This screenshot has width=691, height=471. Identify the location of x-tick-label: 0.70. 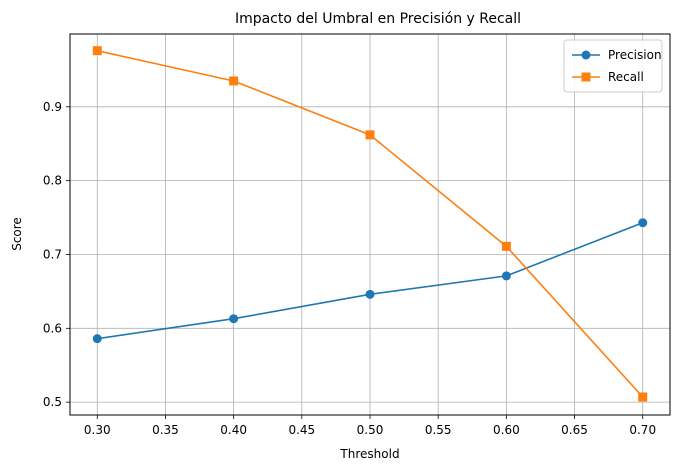
(642, 430).